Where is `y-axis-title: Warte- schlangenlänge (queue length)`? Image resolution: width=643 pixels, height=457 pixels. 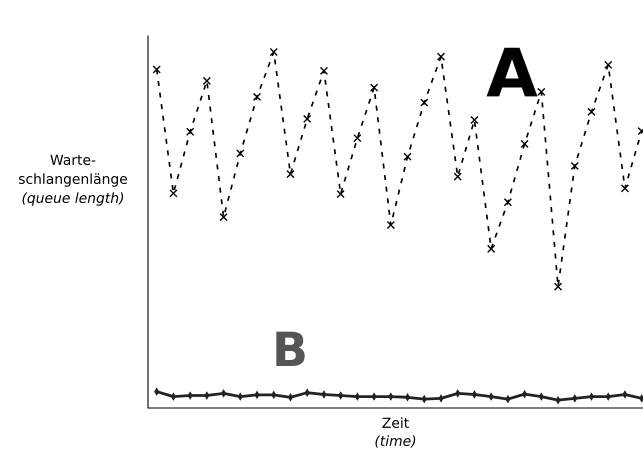
y-axis-title: Warte- schlangenlänge (queue length) is located at coordinates (73, 180).